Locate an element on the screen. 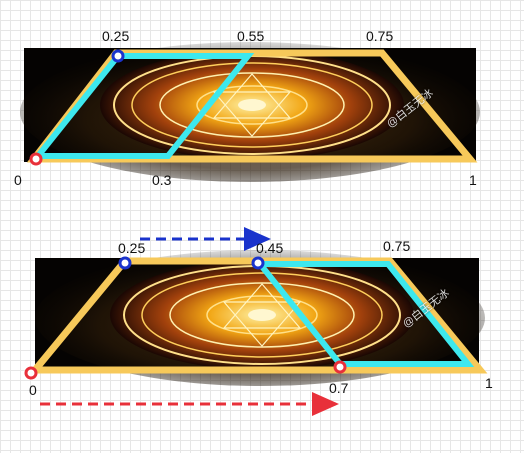 This screenshot has width=524, height=453. bottom-blue-marker-end is located at coordinates (258, 263).